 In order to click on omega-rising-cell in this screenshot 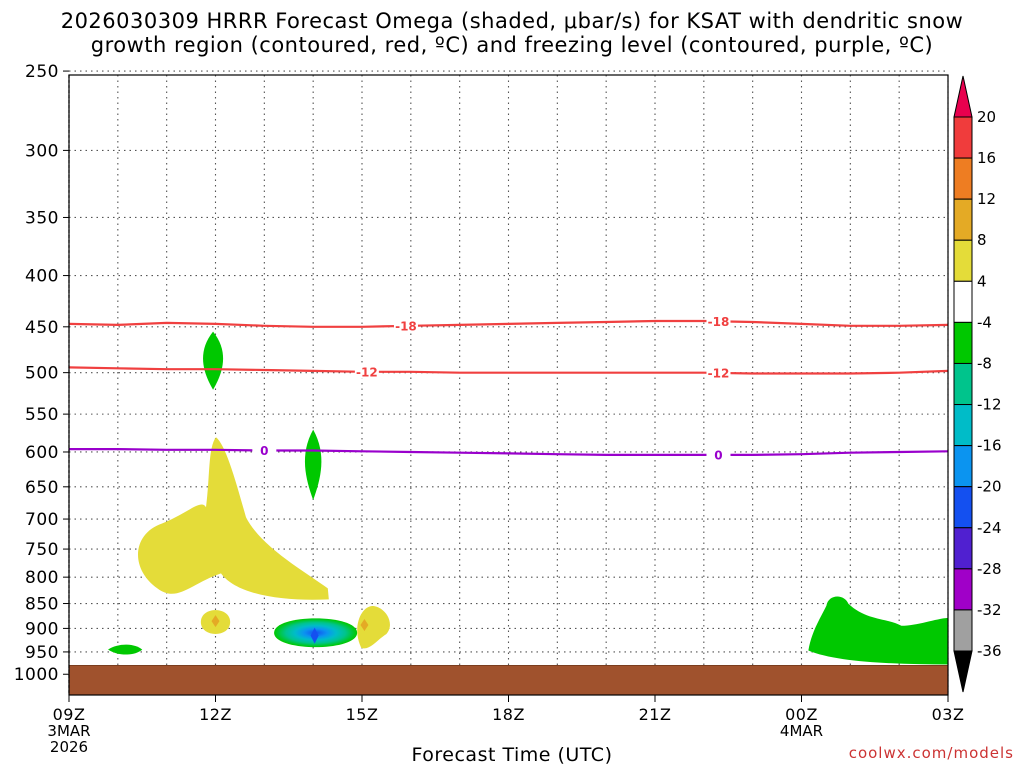, I will do `click(373, 627)`.